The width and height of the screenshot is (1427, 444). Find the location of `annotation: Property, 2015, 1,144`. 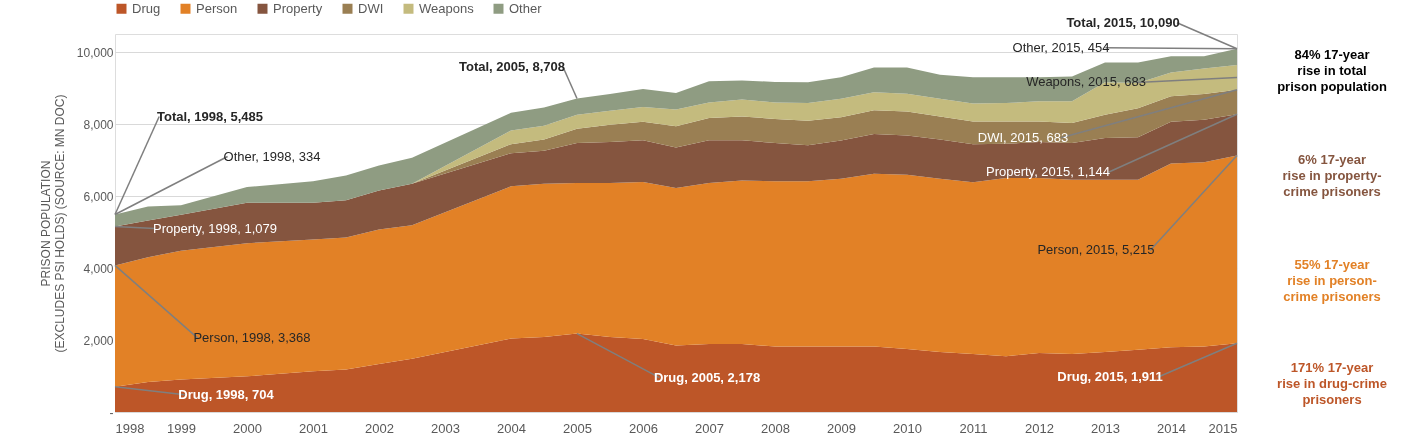

annotation: Property, 2015, 1,144 is located at coordinates (1048, 172).